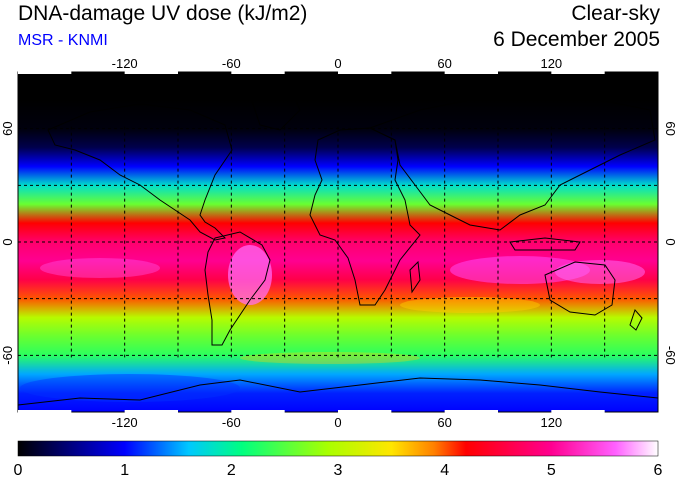  Describe the element at coordinates (250, 275) in the screenshot. I see `andes-high-dose-patch` at that location.